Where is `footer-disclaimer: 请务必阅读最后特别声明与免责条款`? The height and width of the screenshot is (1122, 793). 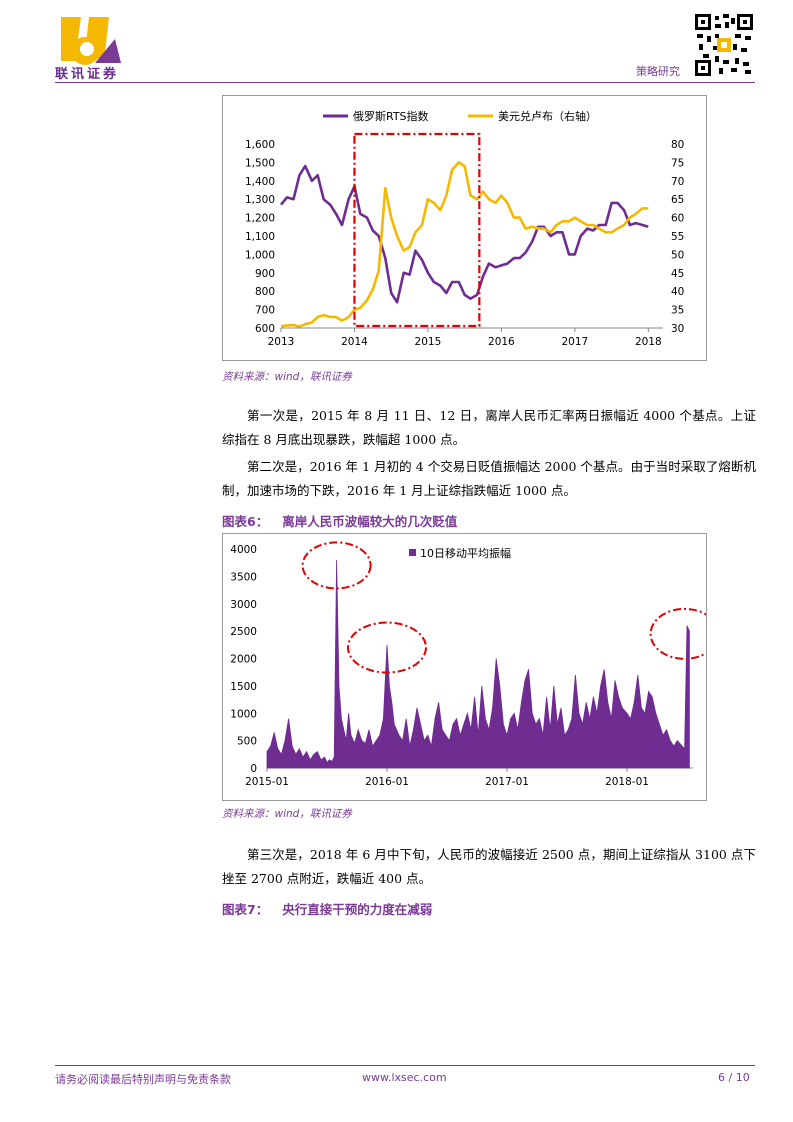 footer-disclaimer: 请务必阅读最后特别声明与免责条款 is located at coordinates (143, 1079).